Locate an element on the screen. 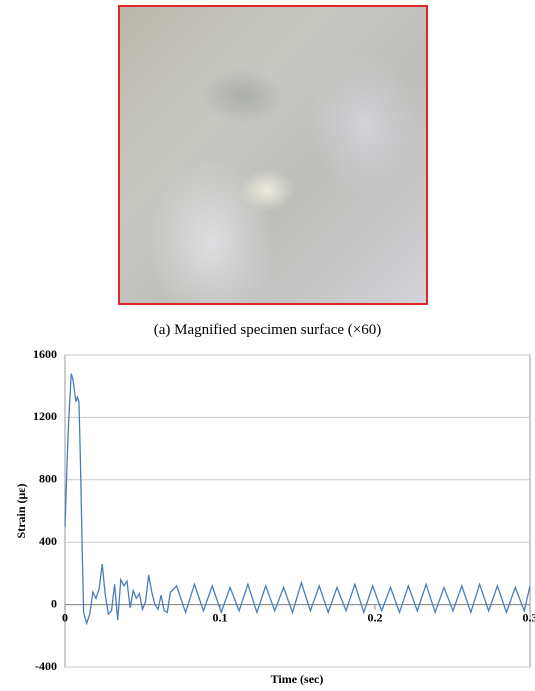 This screenshot has width=535, height=691. y-tick-label: 0 is located at coordinates (54, 603).